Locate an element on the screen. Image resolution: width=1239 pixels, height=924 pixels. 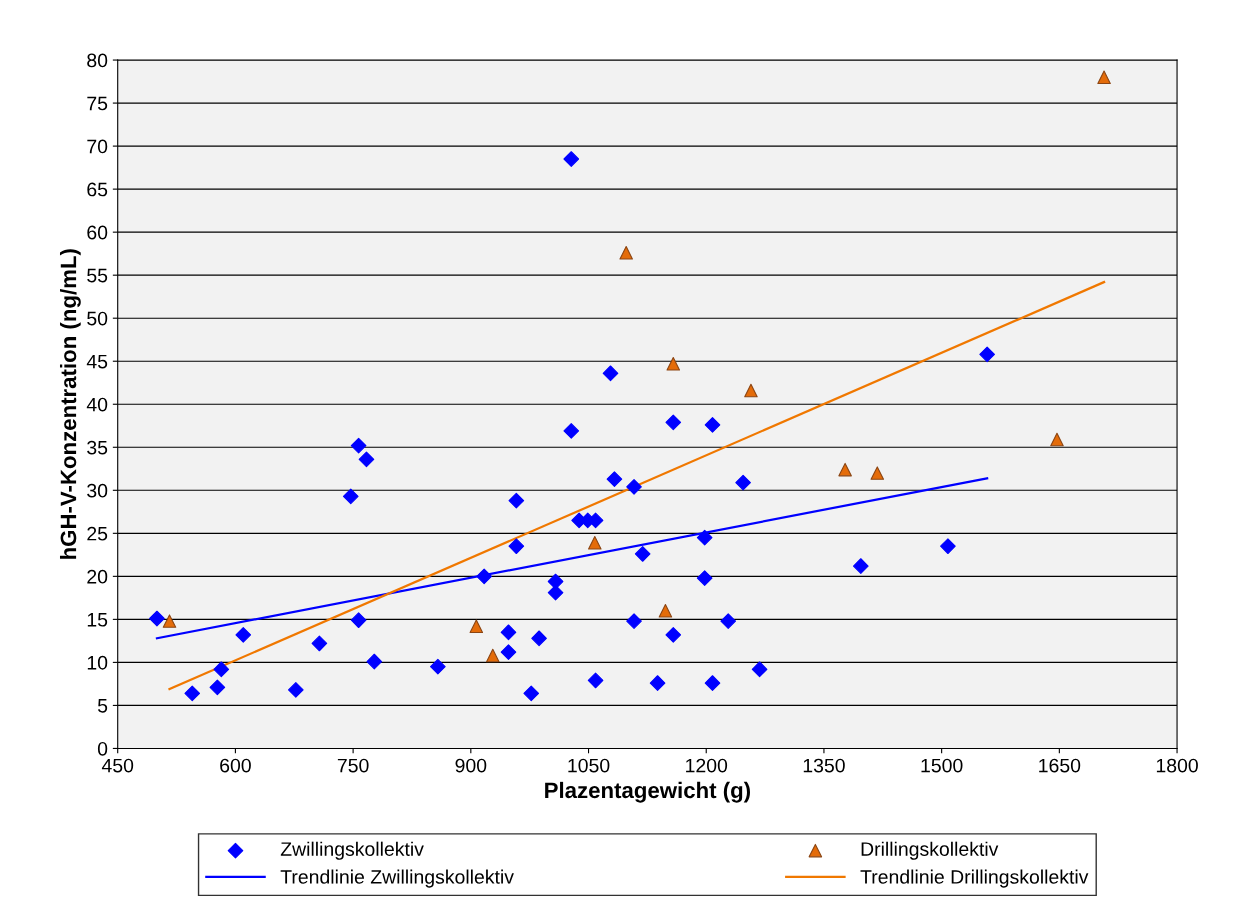
x-tick-label: 600 is located at coordinates (235, 765).